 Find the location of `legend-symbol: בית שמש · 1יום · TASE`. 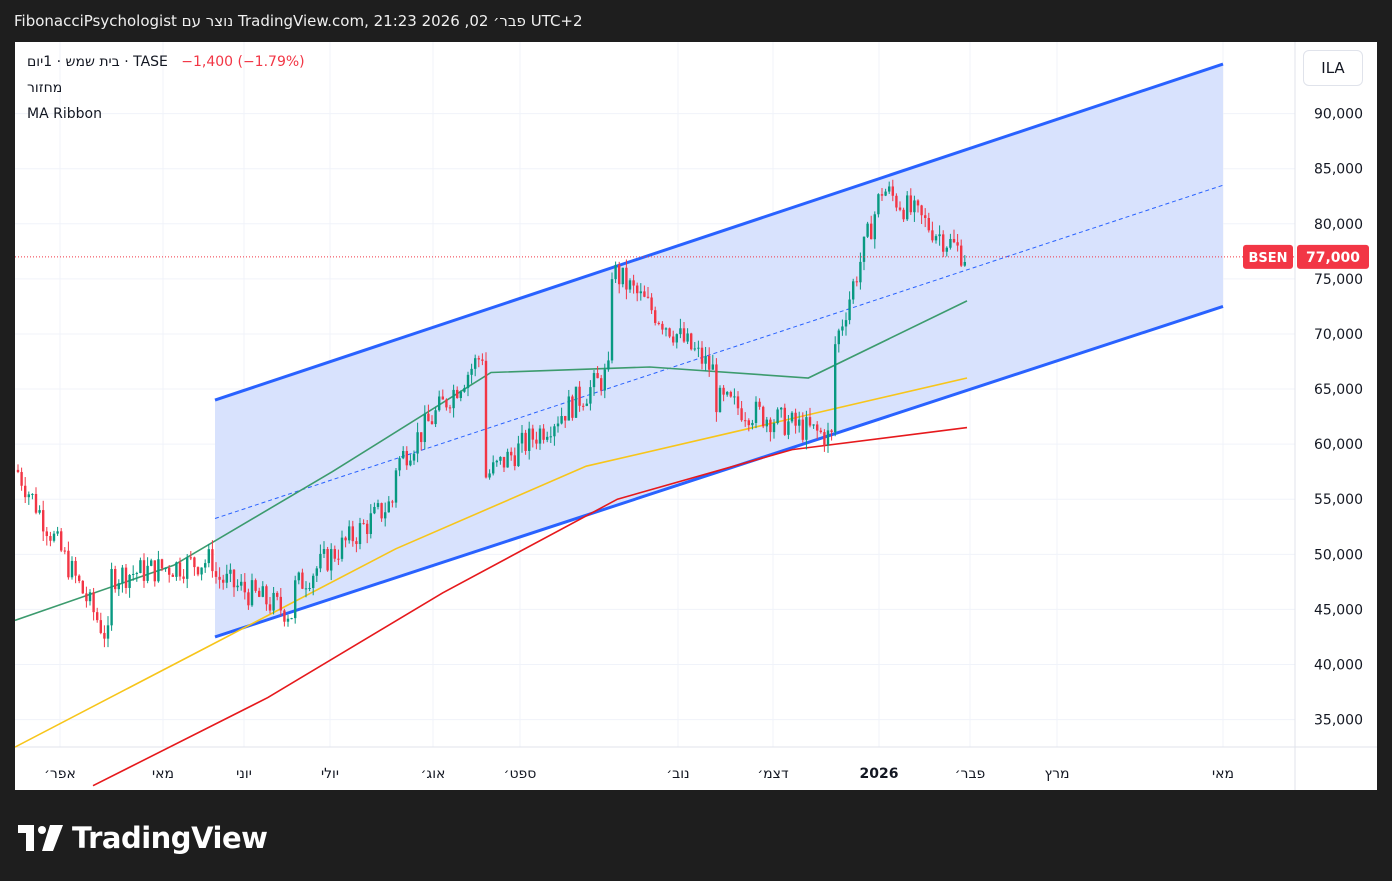

legend-symbol: בית שמש · 1יום · TASE is located at coordinates (97, 62).